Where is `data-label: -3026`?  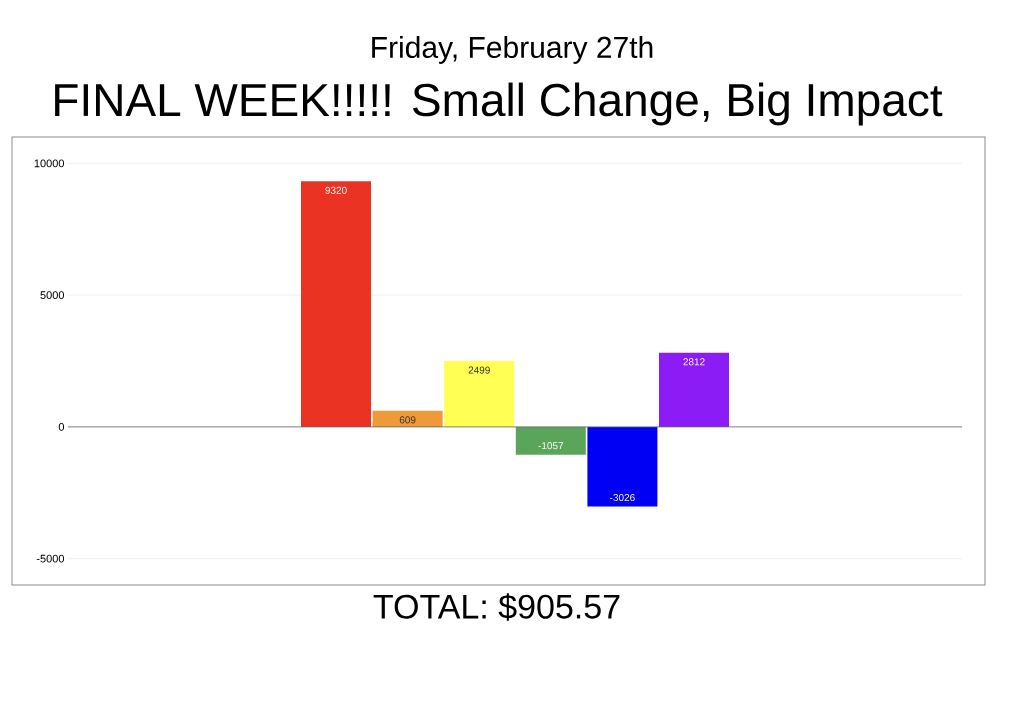
data-label: -3026 is located at coordinates (622, 498).